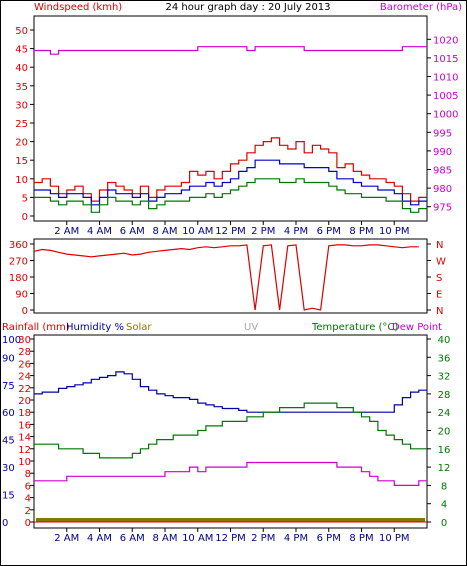 This screenshot has height=566, width=467. Describe the element at coordinates (439, 295) in the screenshot. I see `compass-label: E` at that location.